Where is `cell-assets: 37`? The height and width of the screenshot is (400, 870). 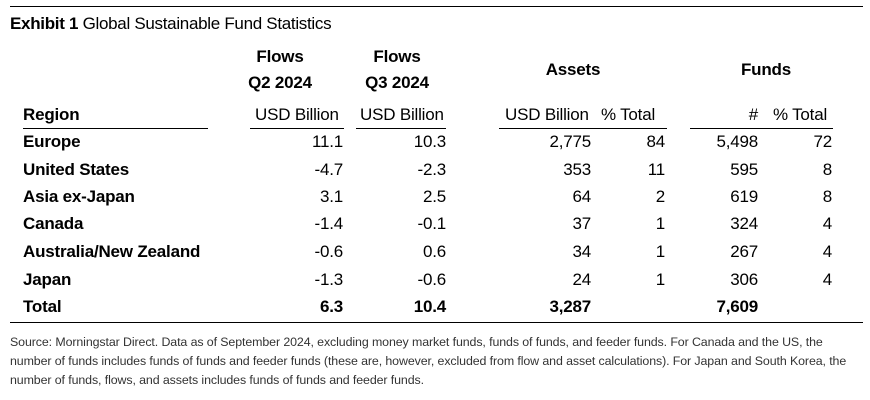
cell-assets: 37 is located at coordinates (581, 223).